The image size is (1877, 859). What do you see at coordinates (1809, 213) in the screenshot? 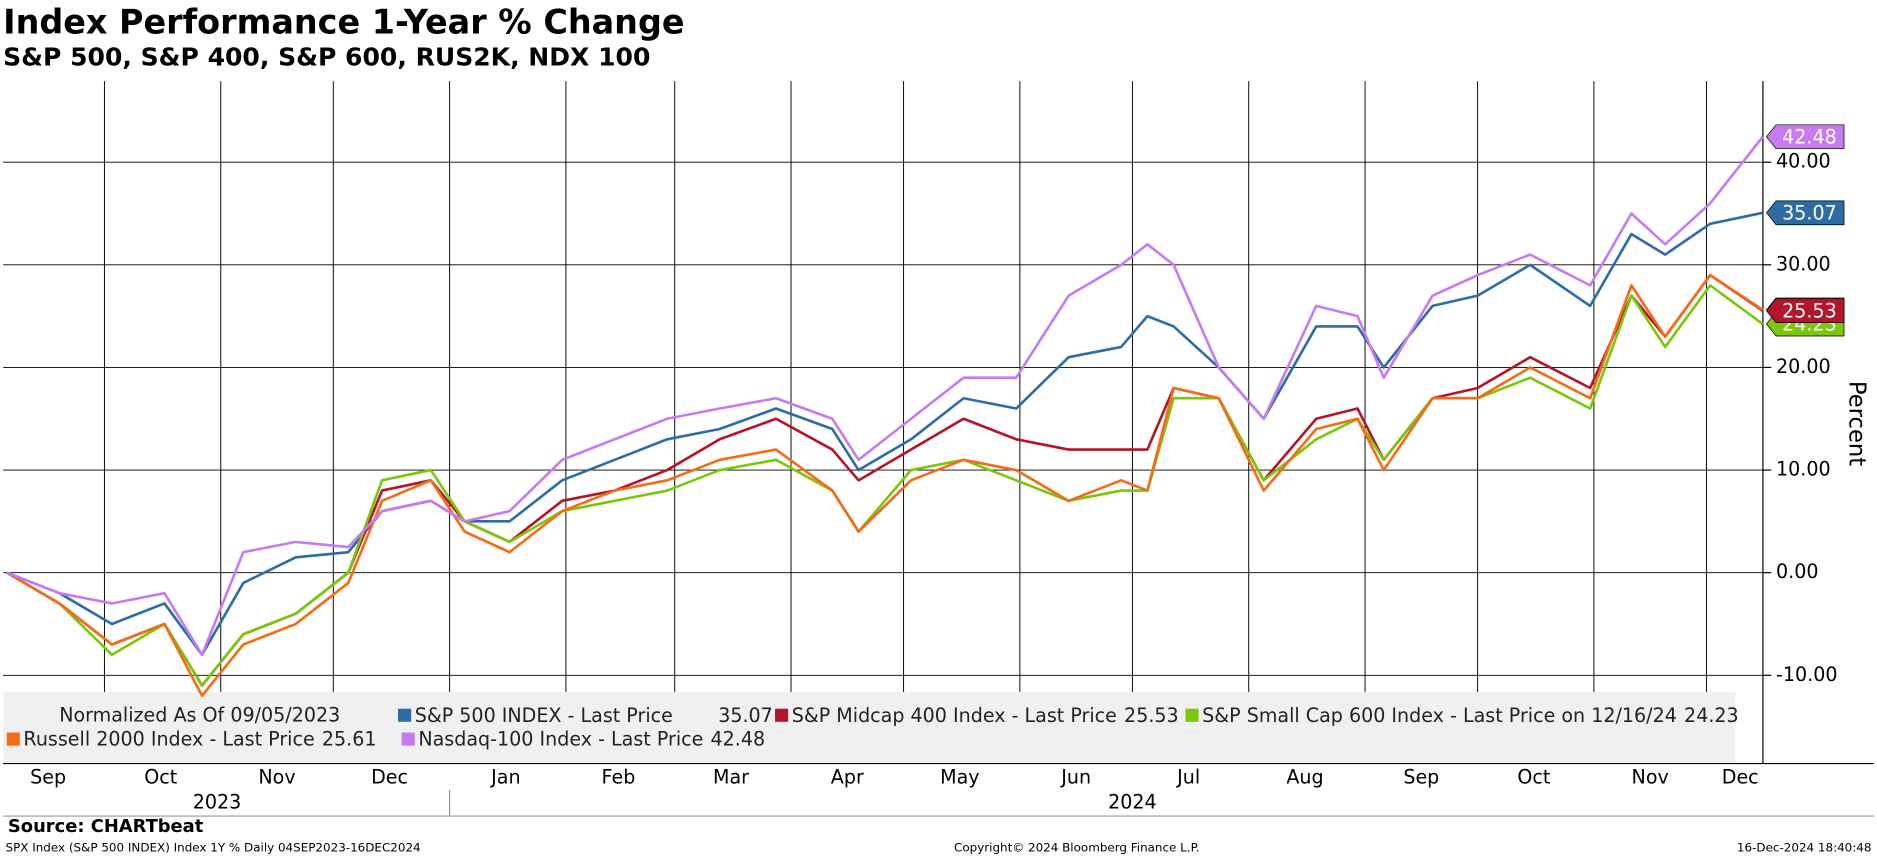
I see `value-tag-label: 35.07` at bounding box center [1809, 213].